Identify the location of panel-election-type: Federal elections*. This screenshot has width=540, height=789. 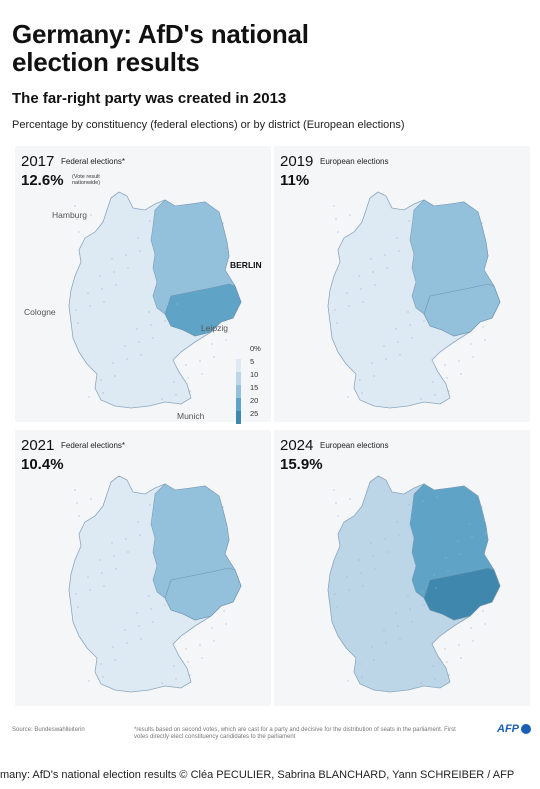
(93, 161).